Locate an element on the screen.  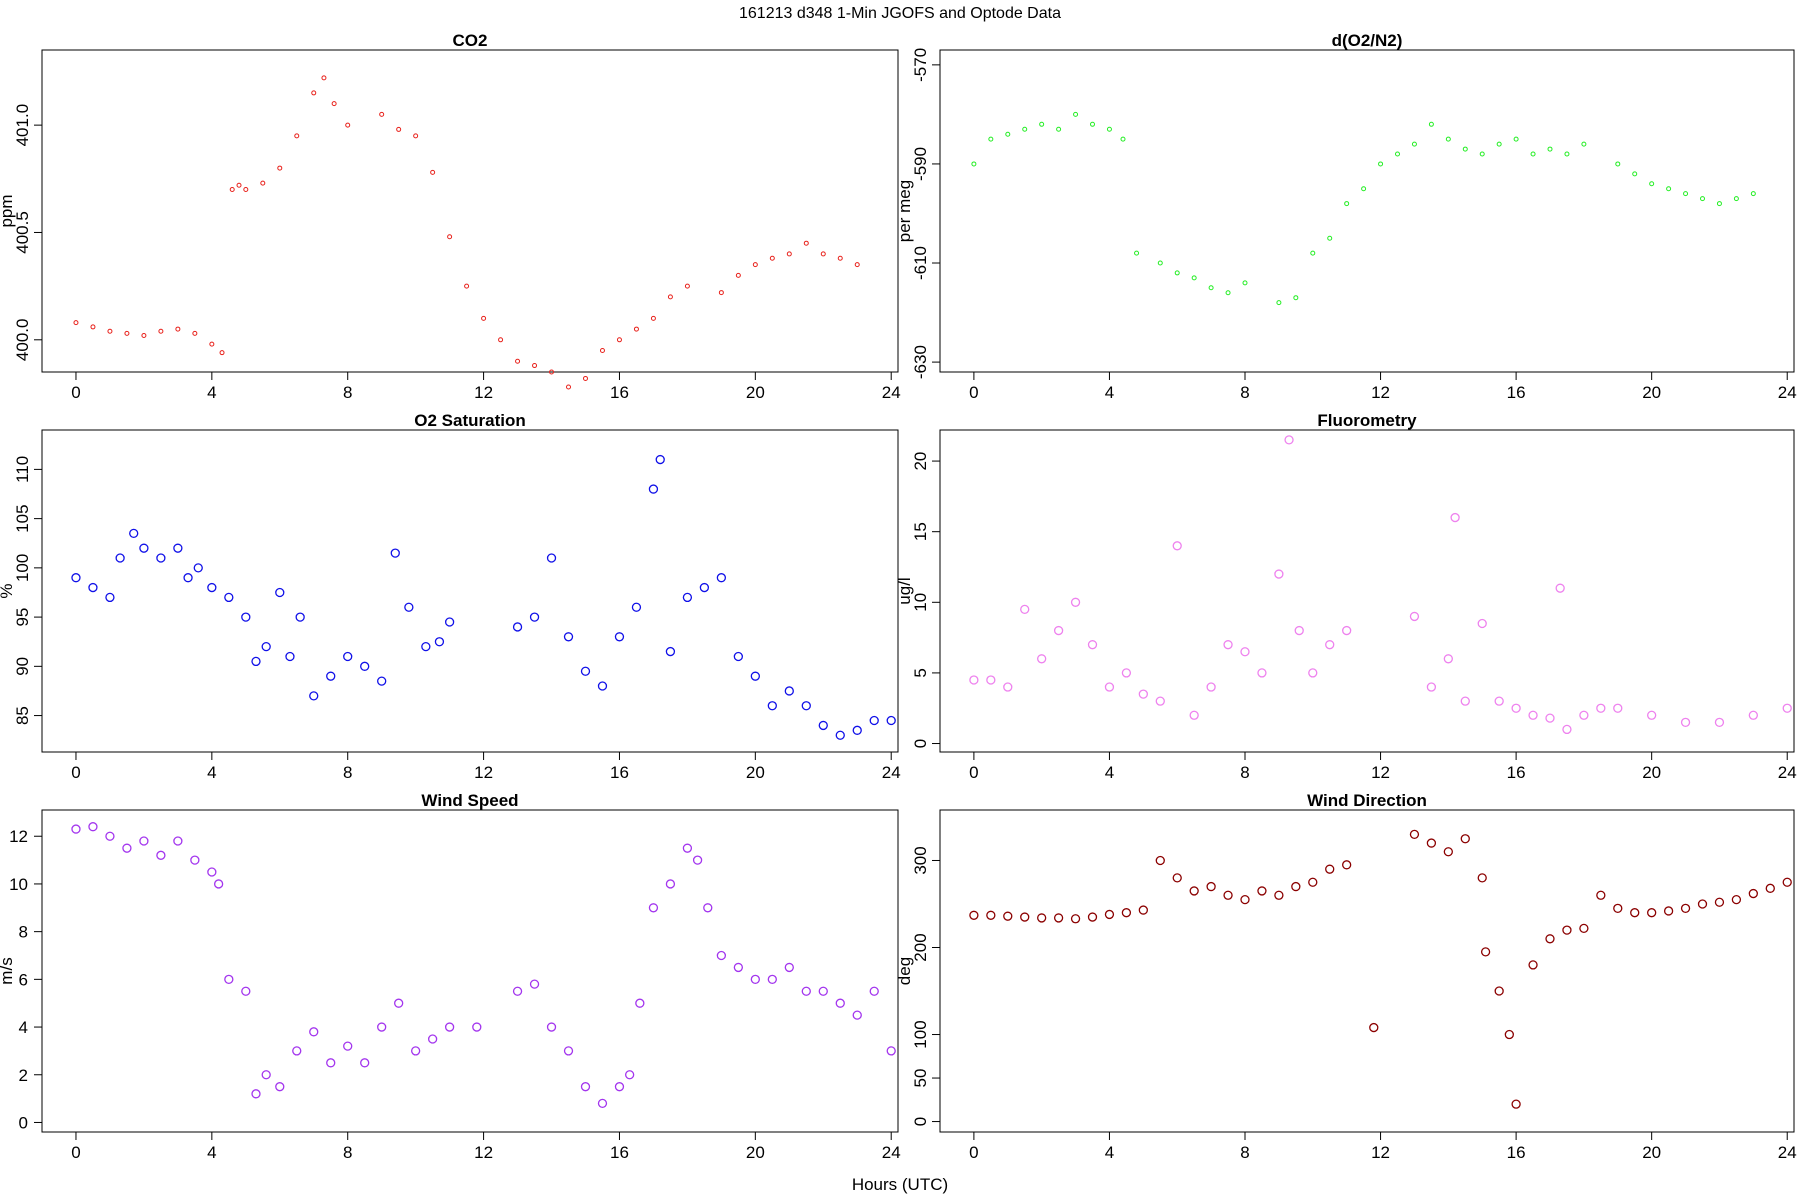
x-tick-label-wind-speed: 24 is located at coordinates (891, 1152).